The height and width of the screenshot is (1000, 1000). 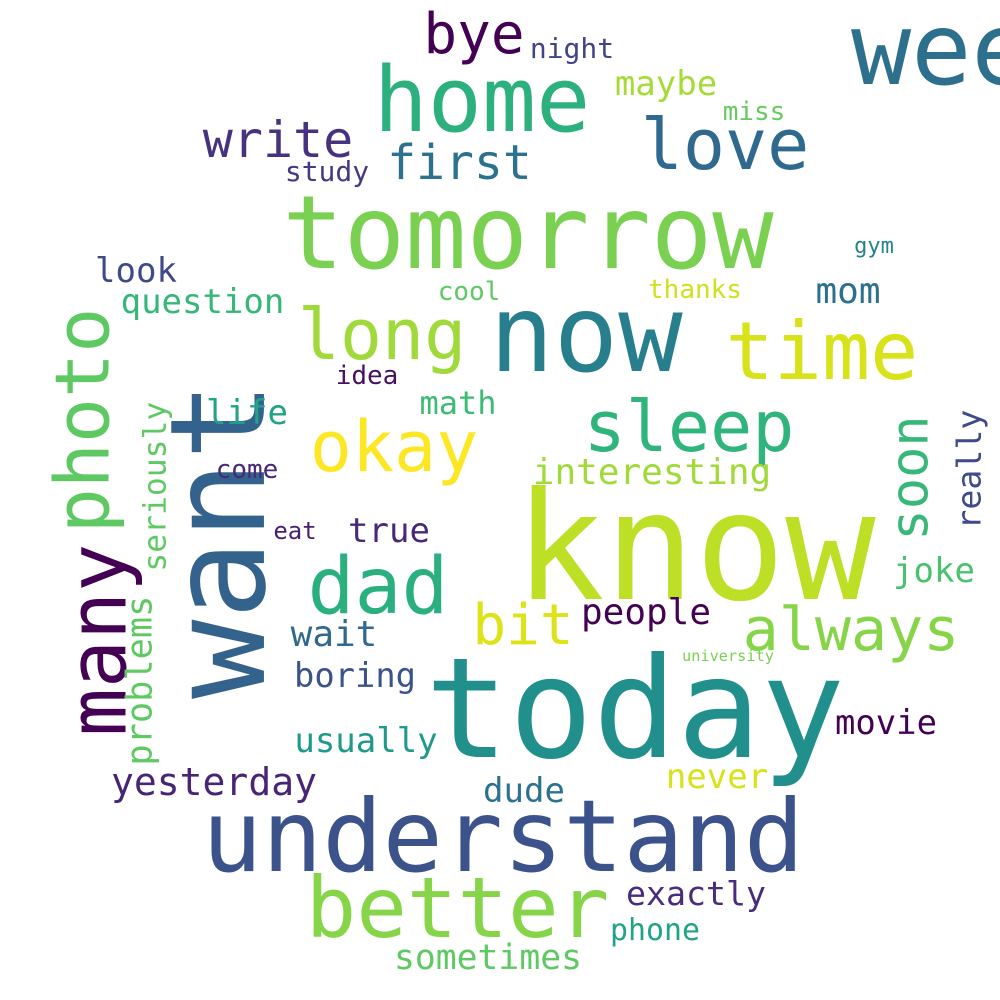 What do you see at coordinates (136, 271) in the screenshot?
I see `word-look: look` at bounding box center [136, 271].